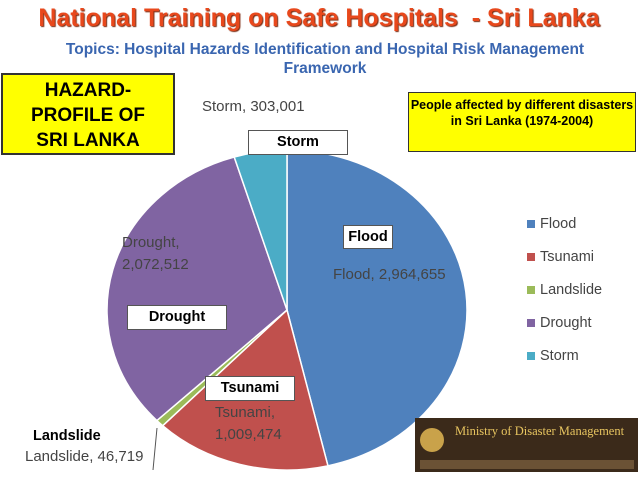 The width and height of the screenshot is (638, 479). What do you see at coordinates (566, 323) in the screenshot?
I see `legend-label: Drought` at bounding box center [566, 323].